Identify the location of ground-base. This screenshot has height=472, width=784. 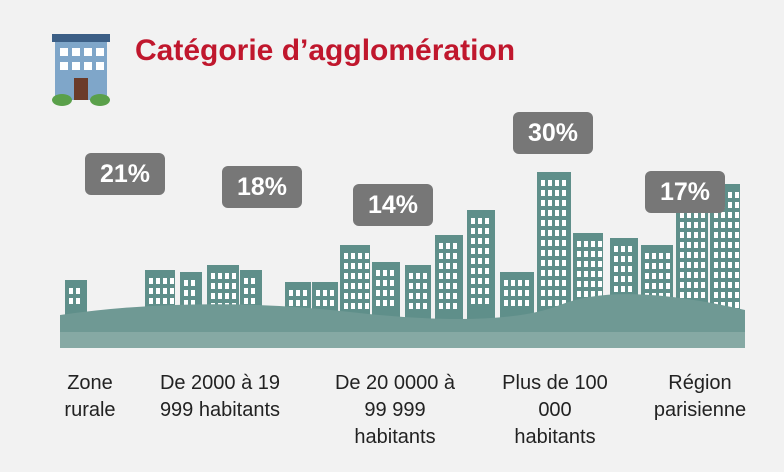
(402, 340).